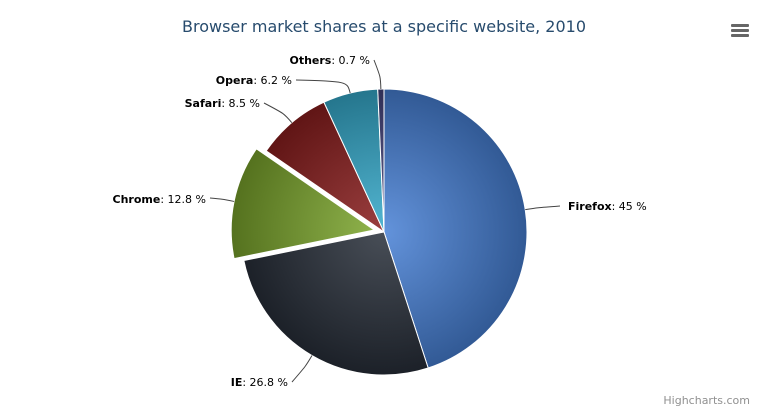 The width and height of the screenshot is (769, 416). I want to click on connector-opera, so click(323, 86).